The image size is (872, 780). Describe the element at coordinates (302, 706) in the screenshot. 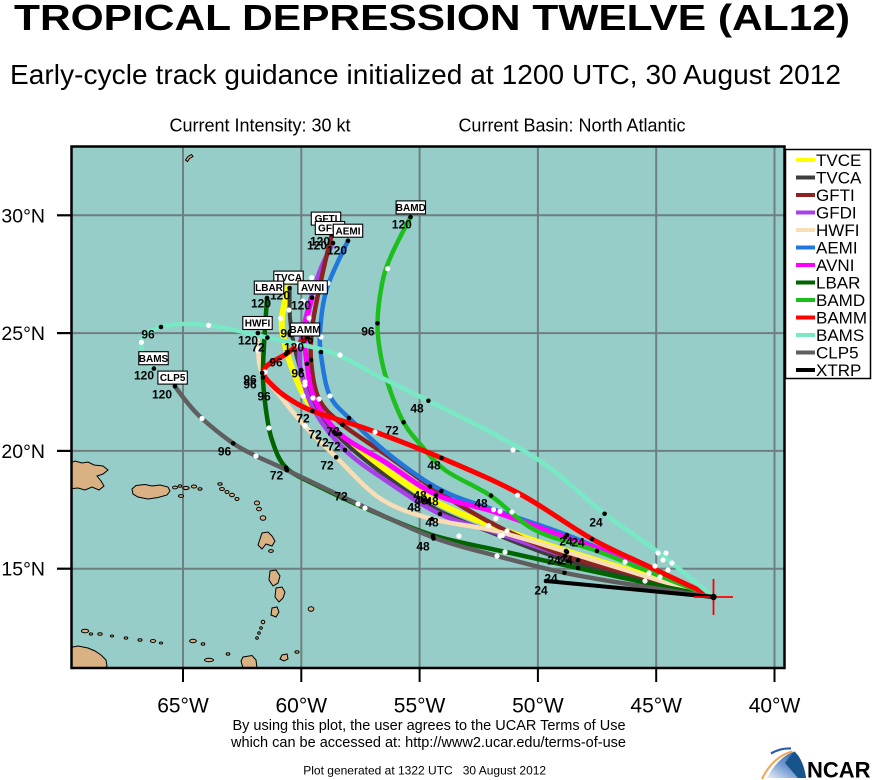

I see `svg-text: 60°W` at that location.